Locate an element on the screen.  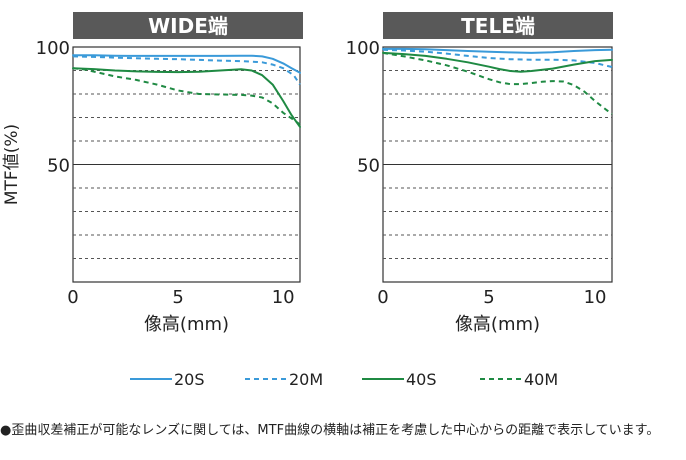
chart-title: WIDE端 is located at coordinates (188, 26).